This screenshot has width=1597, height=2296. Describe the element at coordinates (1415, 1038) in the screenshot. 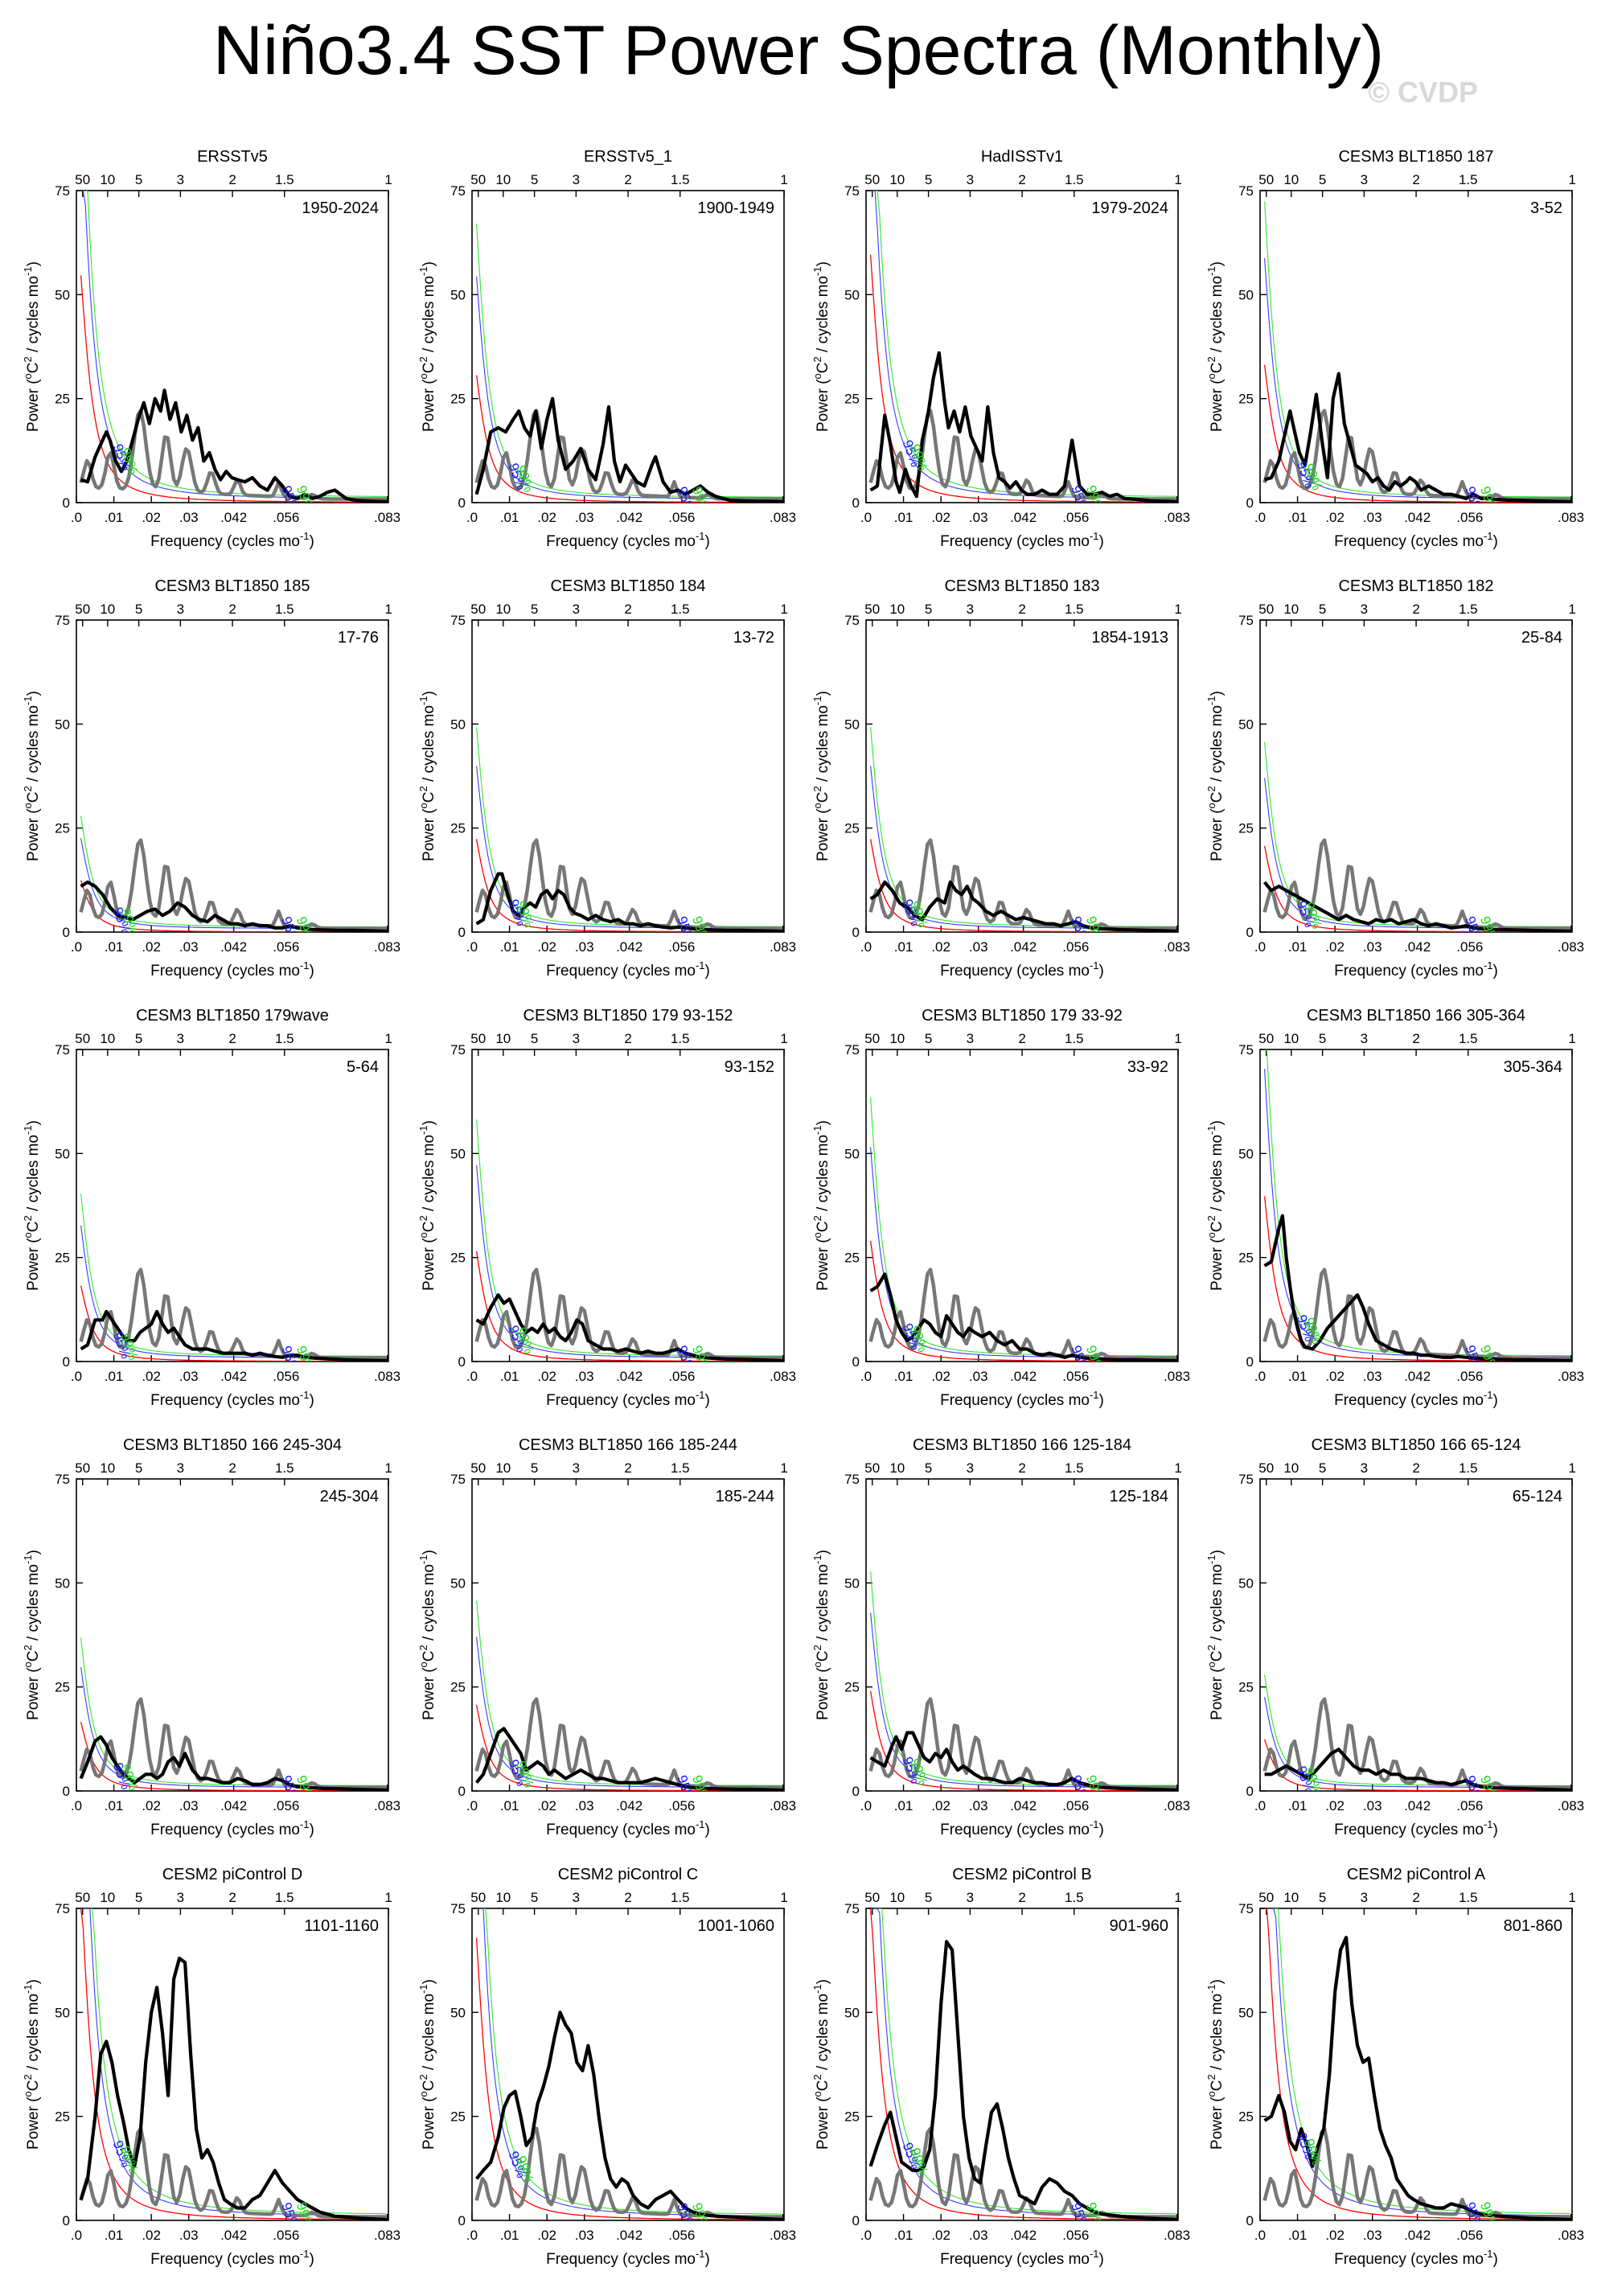

I see `top-tick-label: 2` at that location.